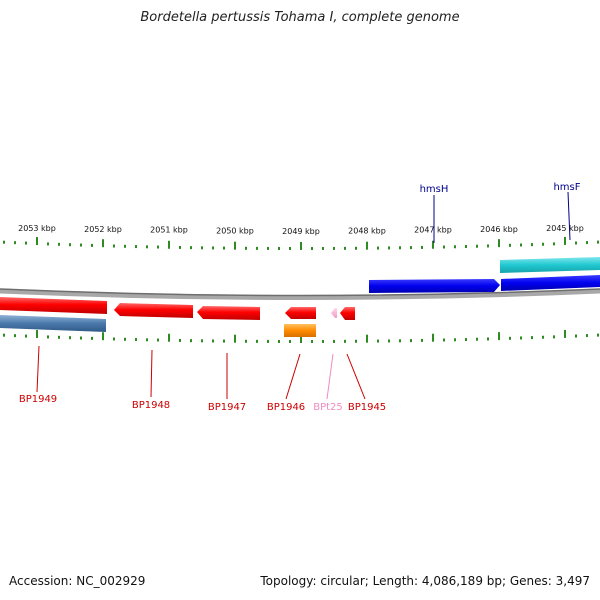  Describe the element at coordinates (228, 313) in the screenshot. I see `BP1947-arrow` at that location.